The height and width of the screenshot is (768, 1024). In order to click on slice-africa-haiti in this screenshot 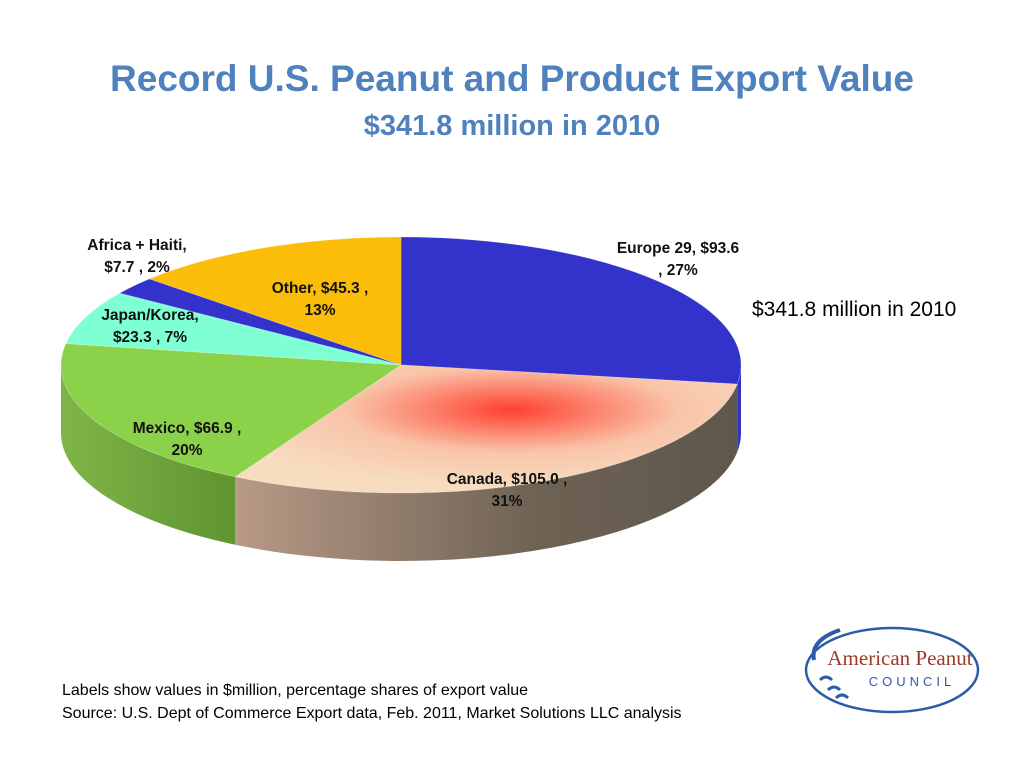, I will do `click(260, 322)`.